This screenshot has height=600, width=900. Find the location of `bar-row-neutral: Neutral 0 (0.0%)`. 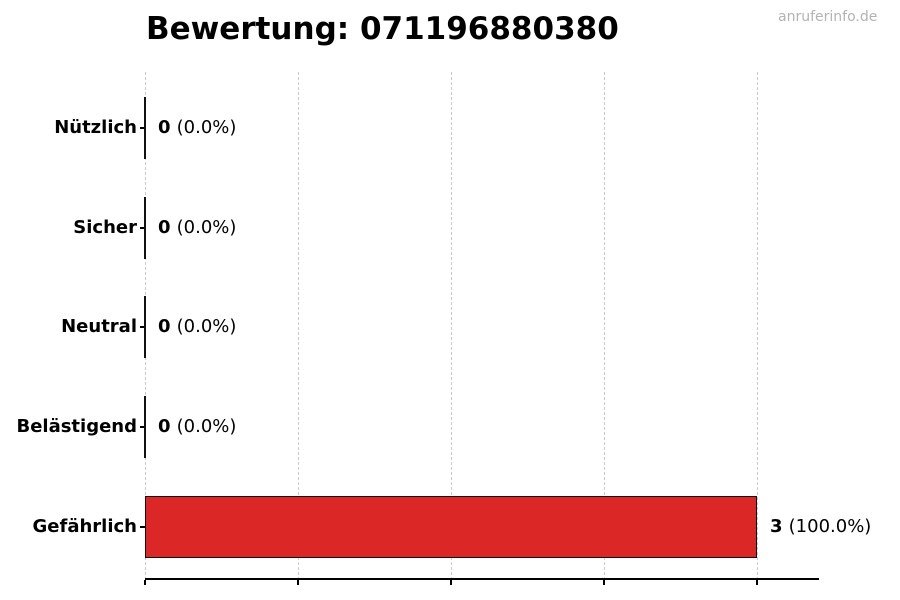

bar-row-neutral: Neutral 0 (0.0%) is located at coordinates (450, 327).